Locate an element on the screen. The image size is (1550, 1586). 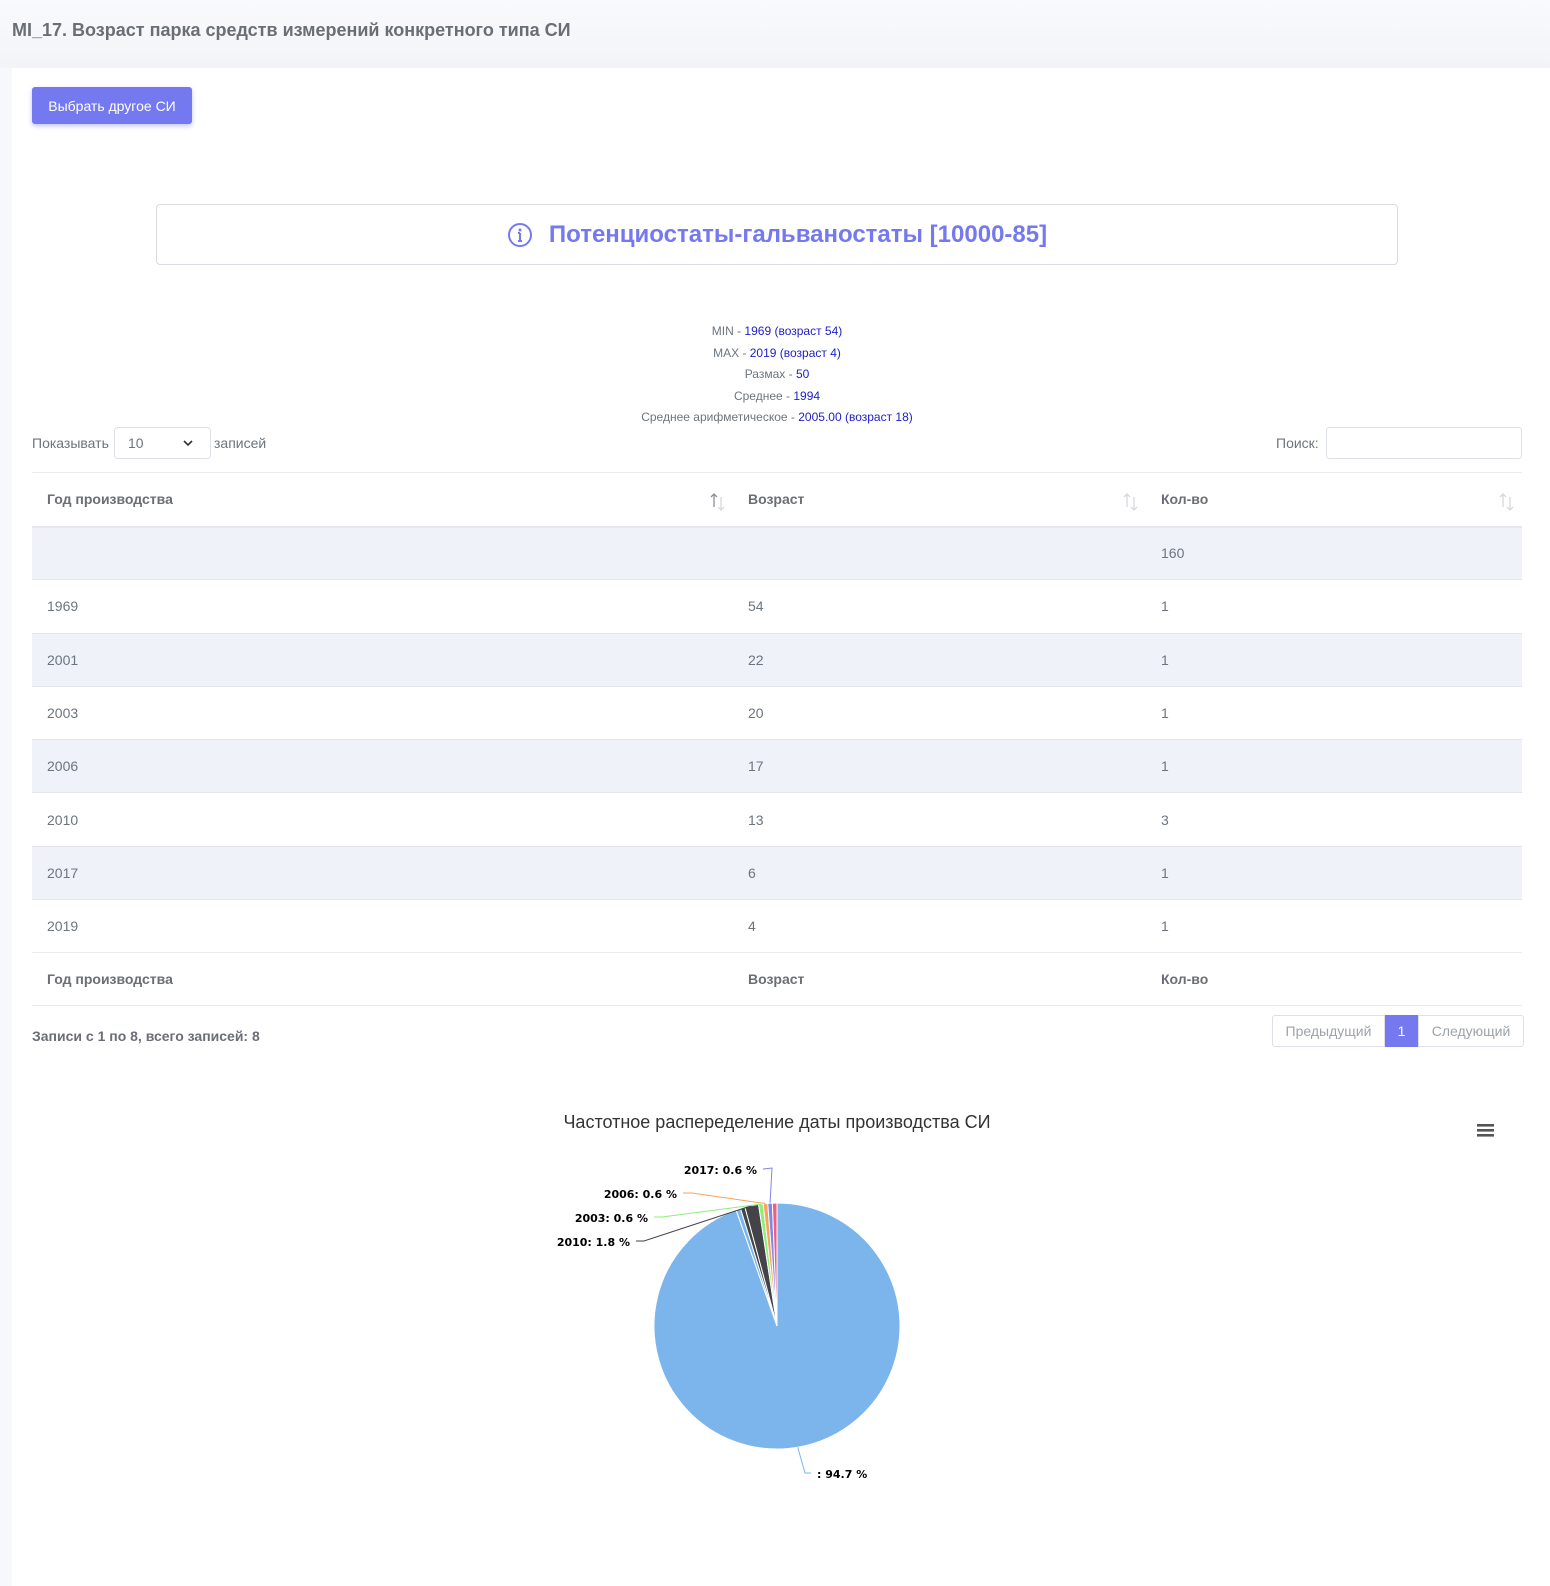
table-row: 2017 6 1 is located at coordinates (777, 872).